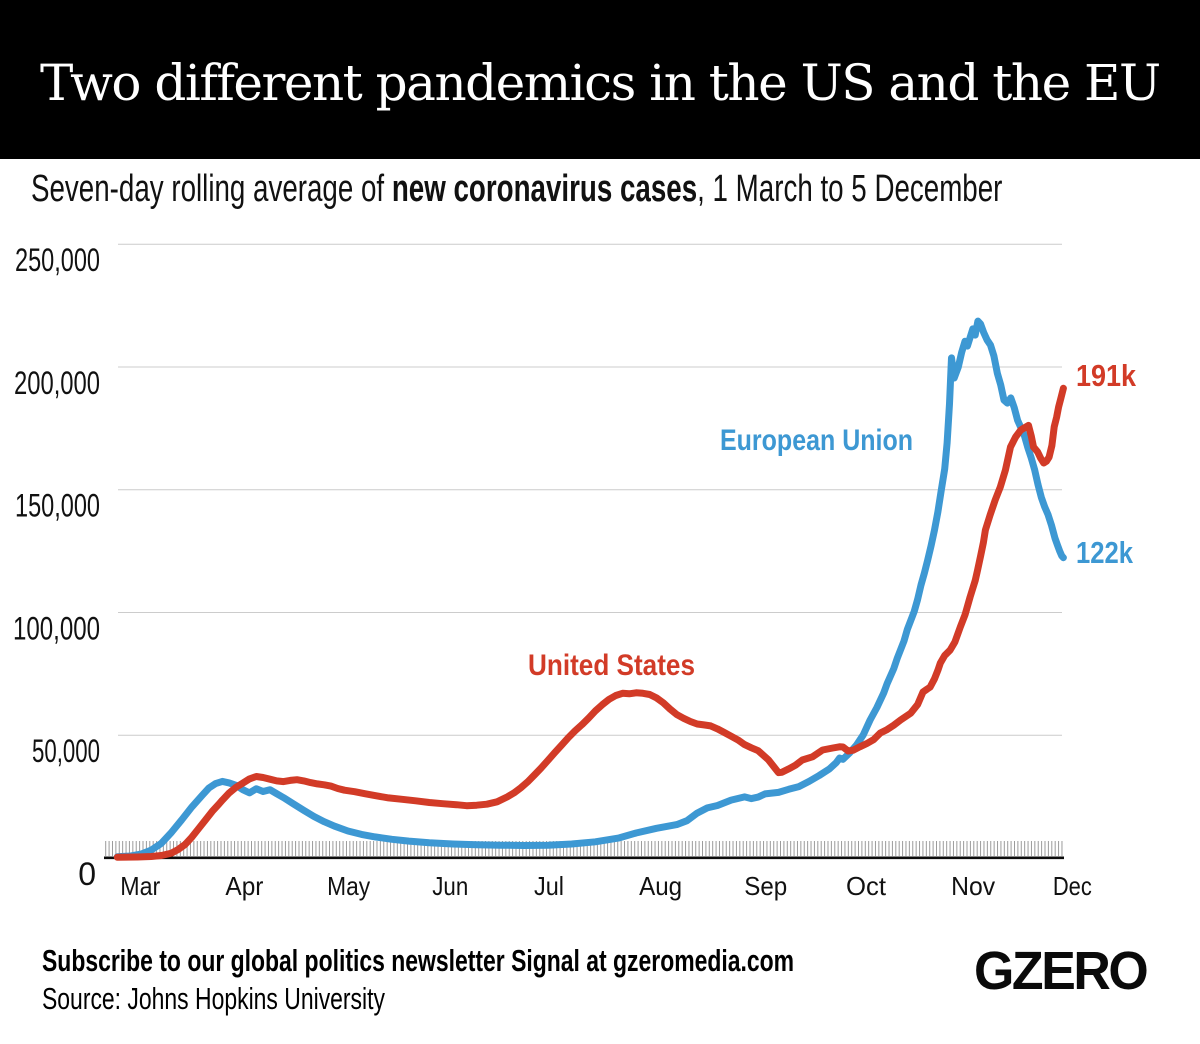 The width and height of the screenshot is (1200, 1044). Describe the element at coordinates (57, 383) in the screenshot. I see `y-axis-tick-label: 200,000` at that location.